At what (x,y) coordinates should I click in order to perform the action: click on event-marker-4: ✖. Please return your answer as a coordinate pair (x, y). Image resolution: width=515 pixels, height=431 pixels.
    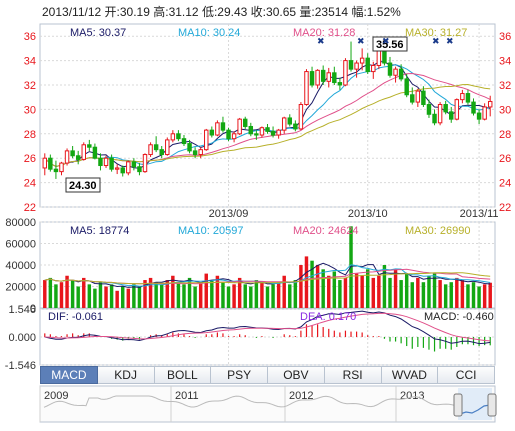
    Looking at the image, I should click on (436, 41).